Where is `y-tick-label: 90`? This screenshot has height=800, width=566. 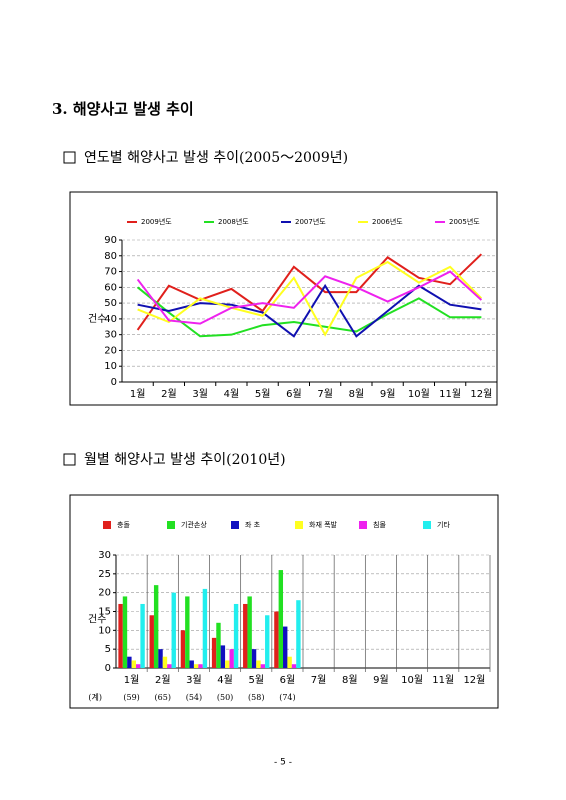 y-tick-label: 90 is located at coordinates (110, 240).